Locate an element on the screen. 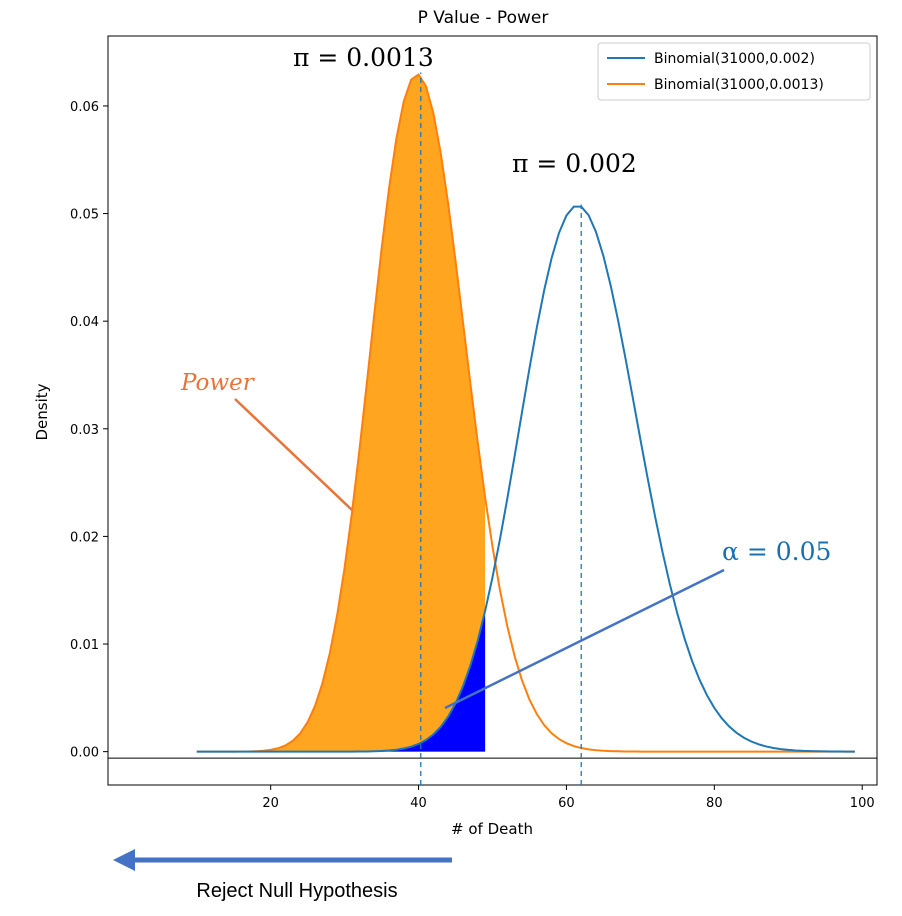  y-tick-label: 0.01 is located at coordinates (84, 645).